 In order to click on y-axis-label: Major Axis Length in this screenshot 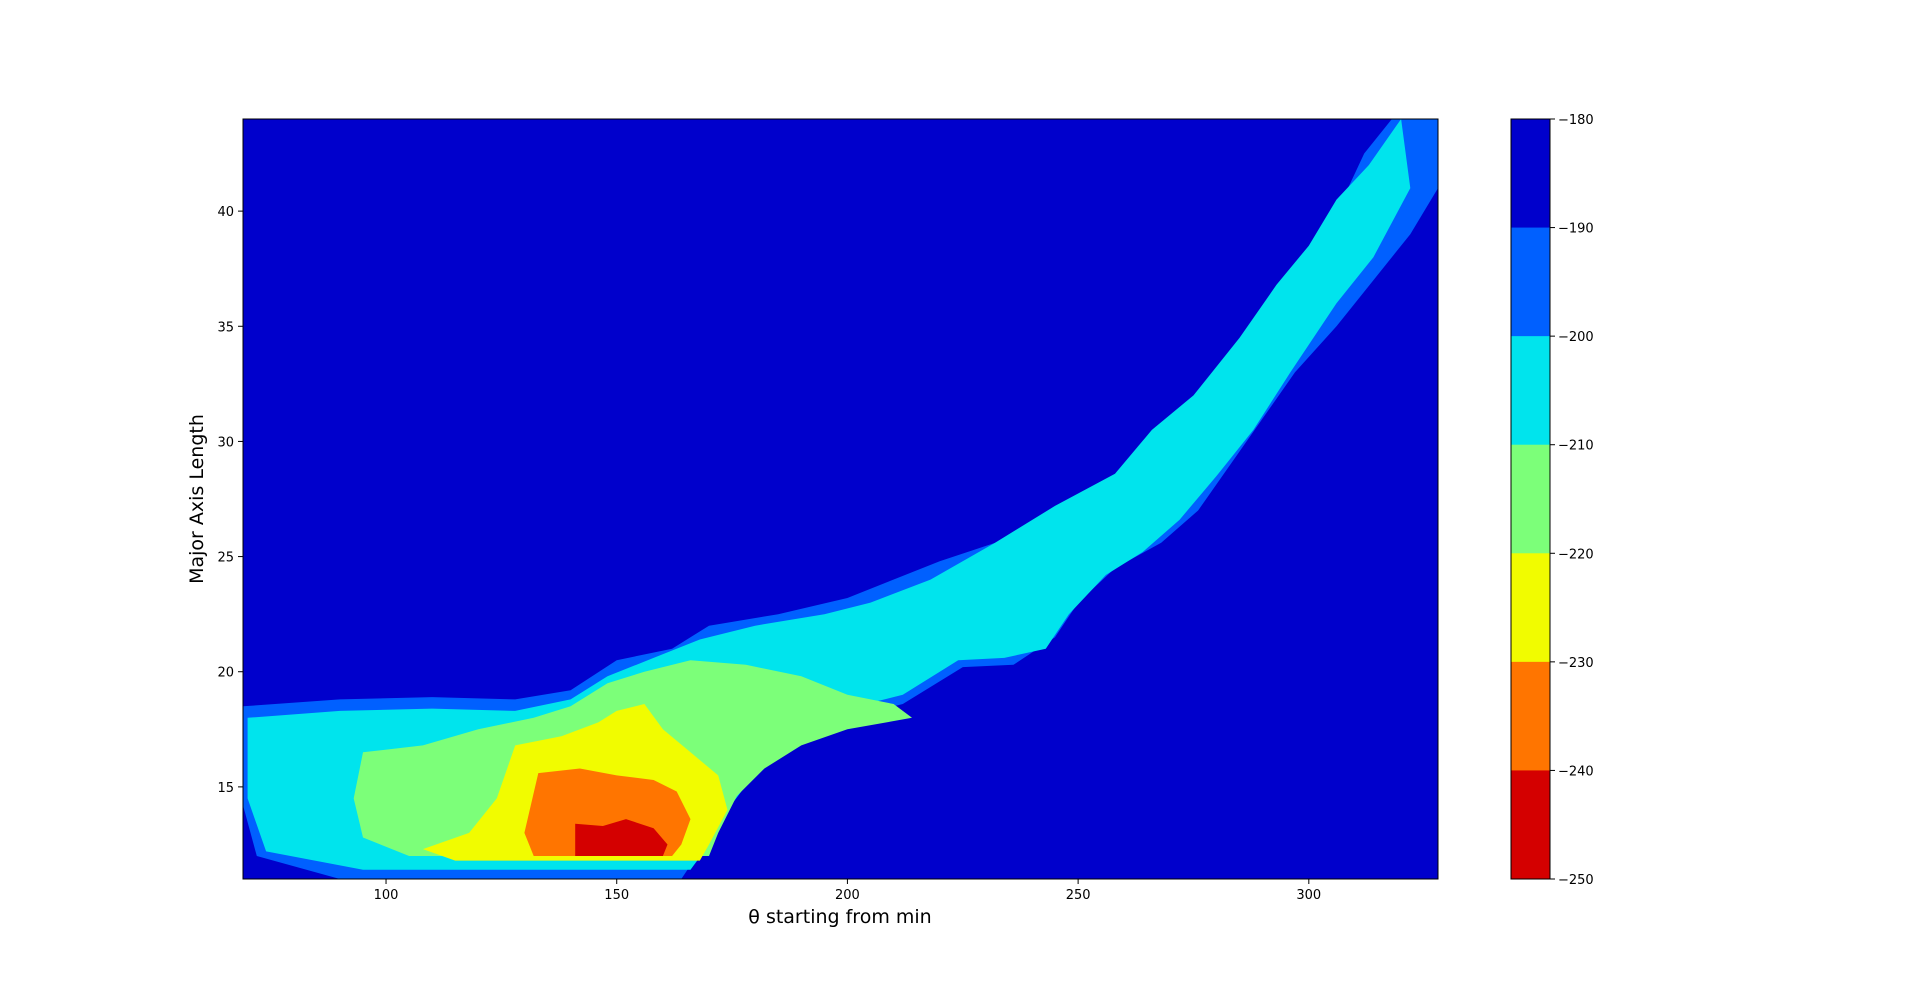, I will do `click(197, 499)`.